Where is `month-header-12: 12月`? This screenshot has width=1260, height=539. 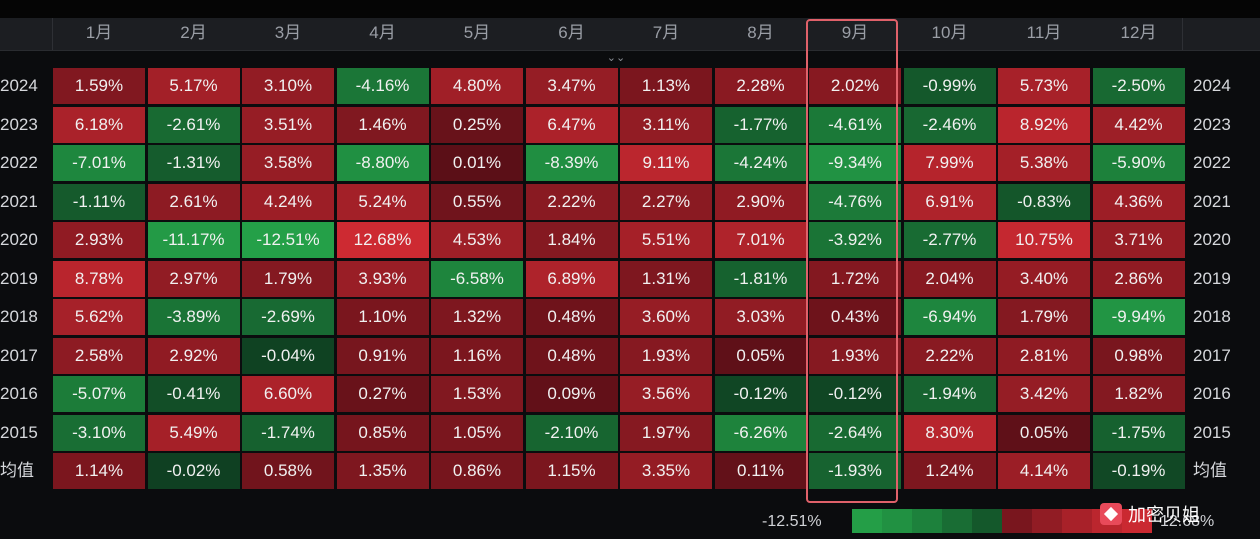
month-header-12: 12月 is located at coordinates (1138, 32).